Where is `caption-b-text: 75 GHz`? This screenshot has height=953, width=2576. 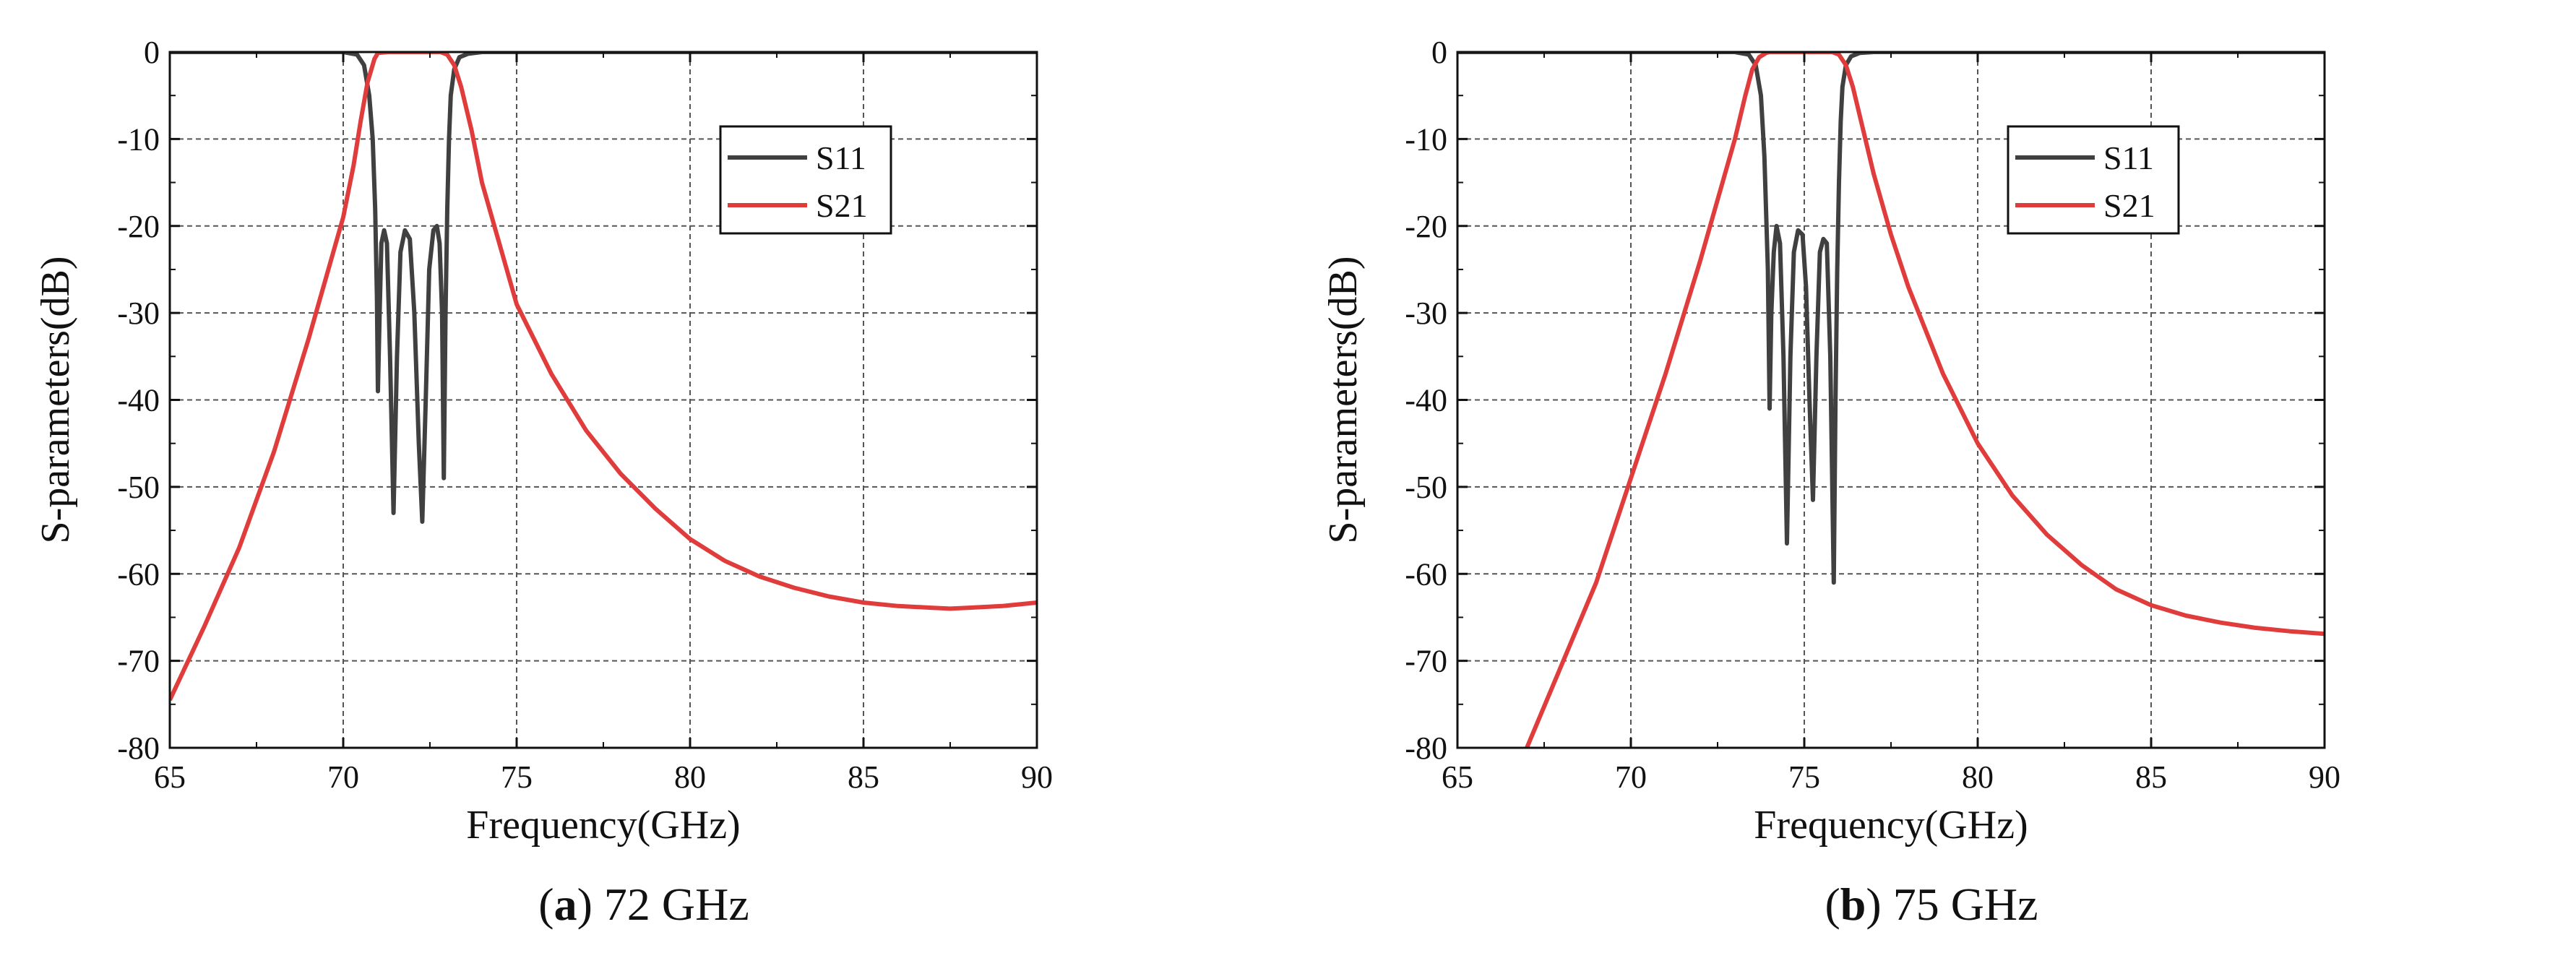 caption-b-text: 75 GHz is located at coordinates (1965, 905).